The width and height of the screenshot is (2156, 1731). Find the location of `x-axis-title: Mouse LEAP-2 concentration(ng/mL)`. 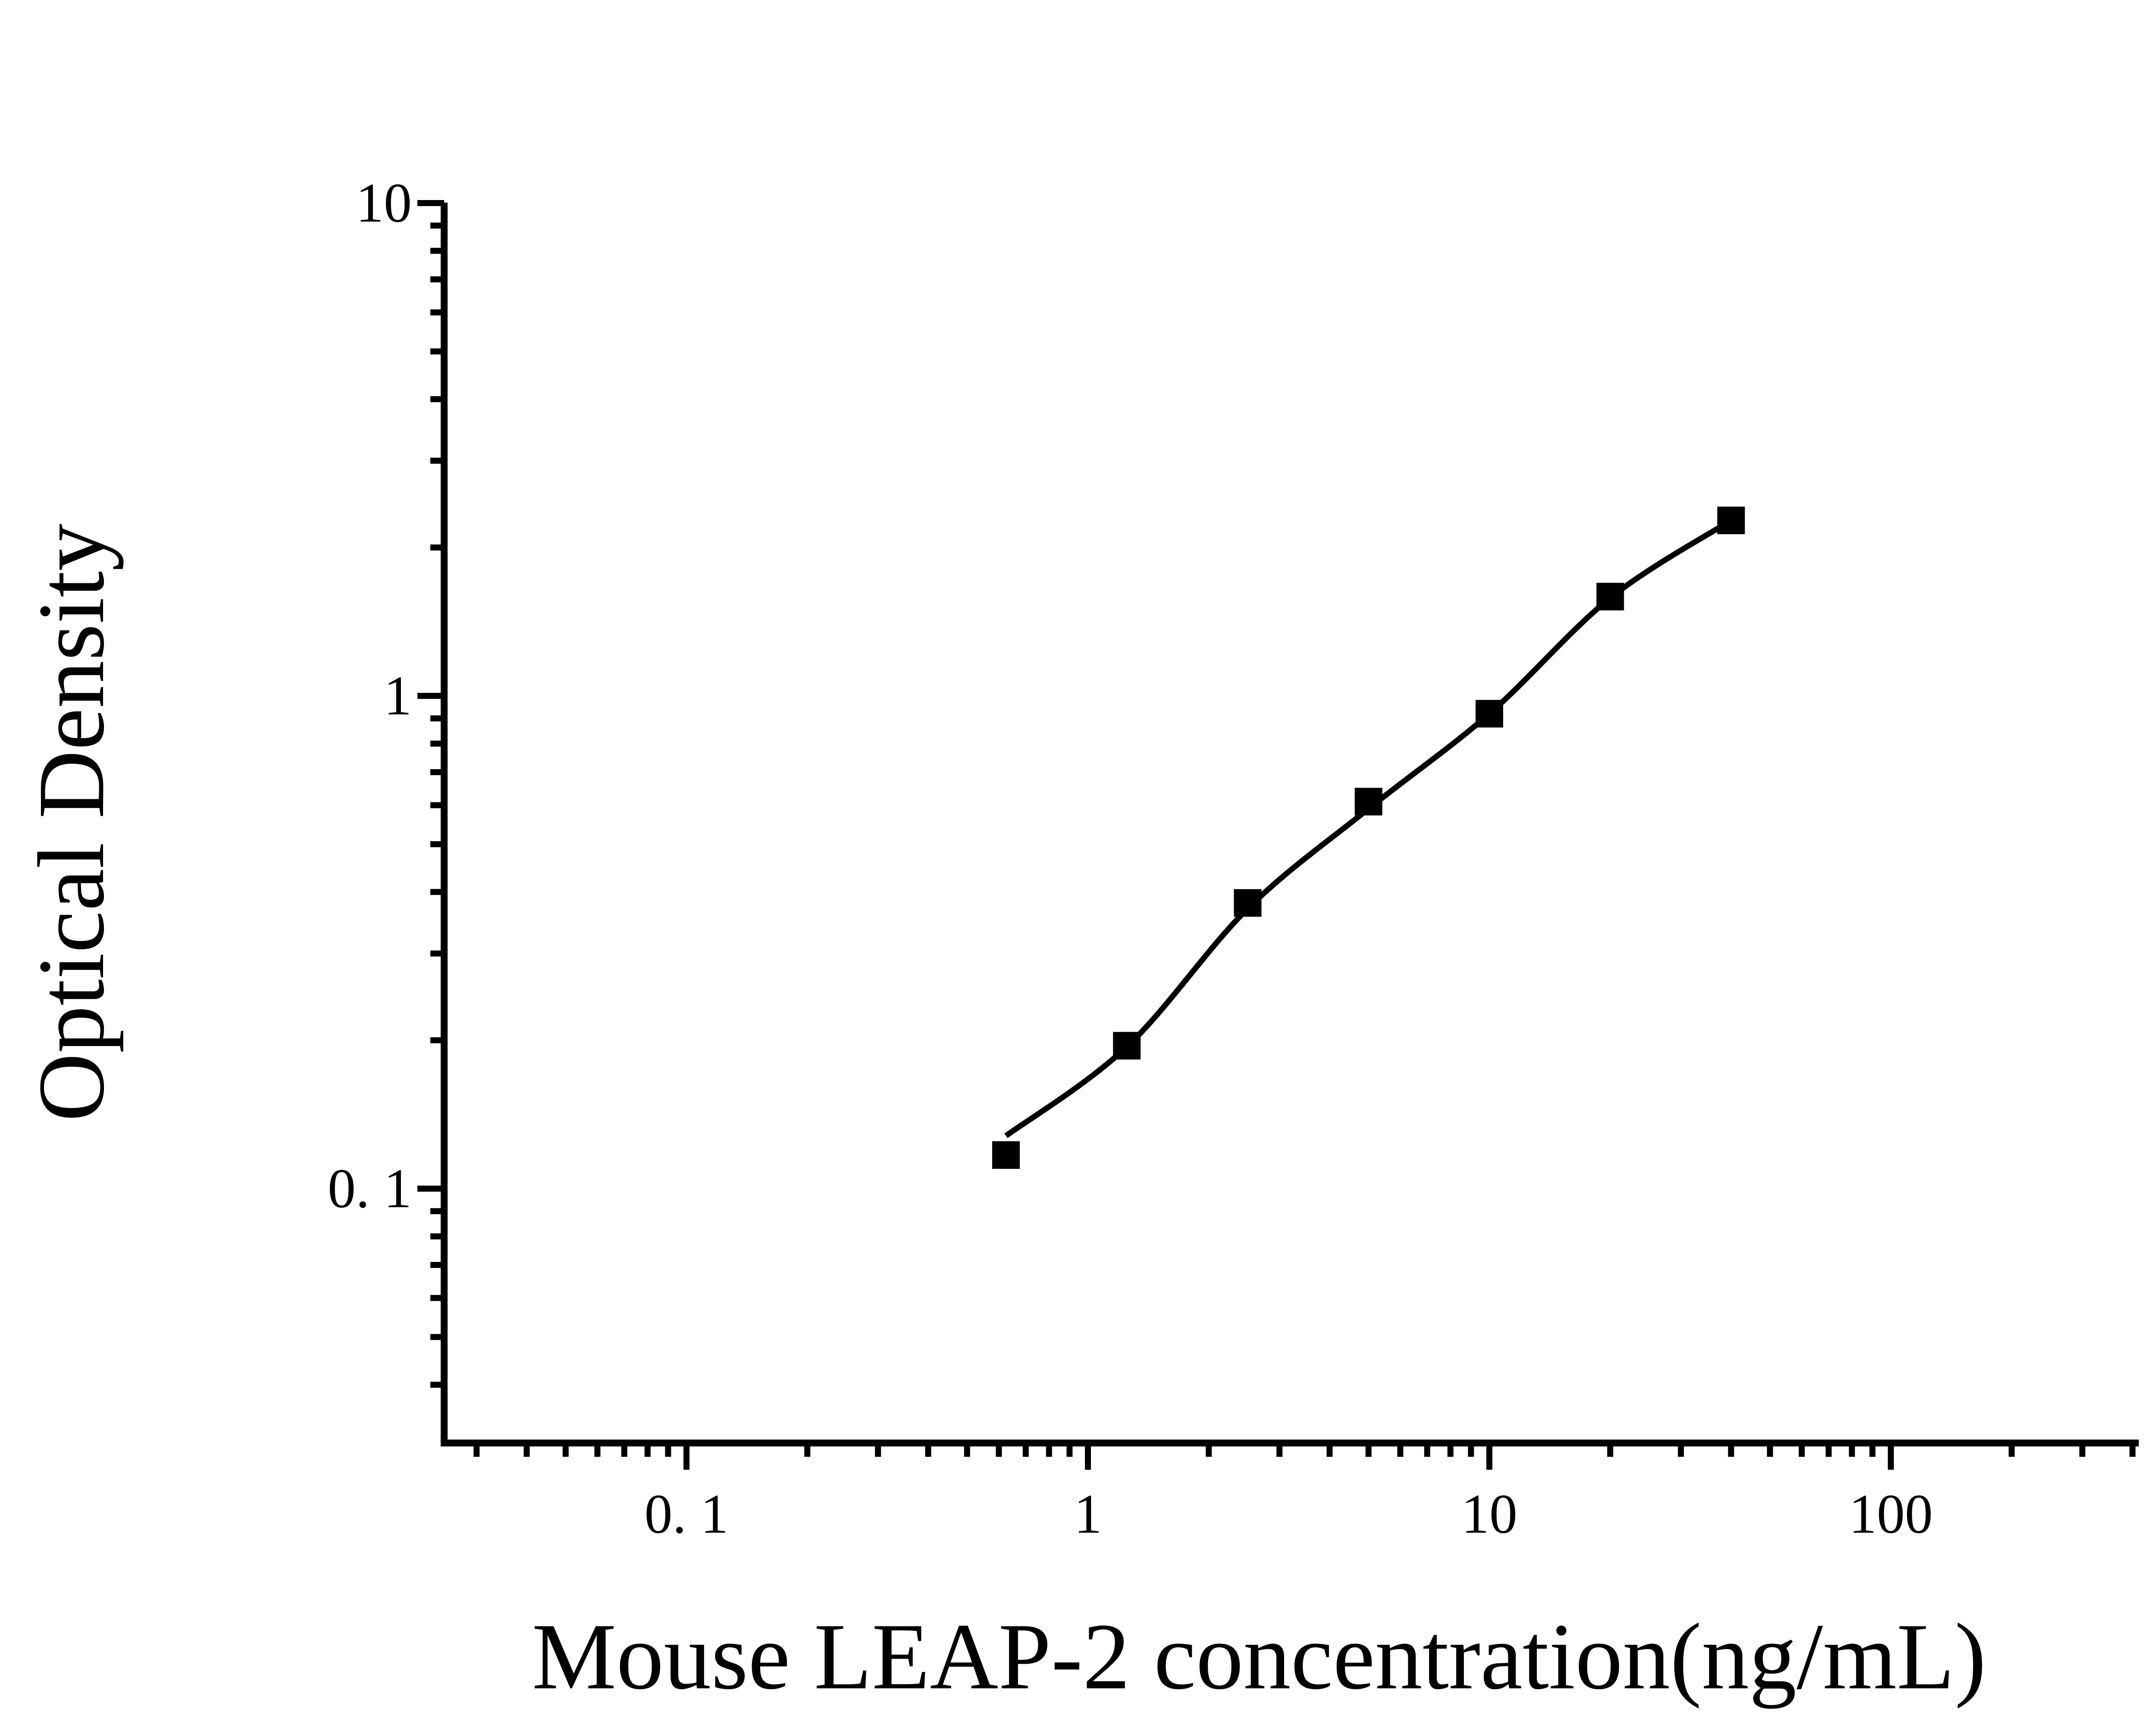

x-axis-title: Mouse LEAP-2 concentration(ng/mL) is located at coordinates (1259, 1656).